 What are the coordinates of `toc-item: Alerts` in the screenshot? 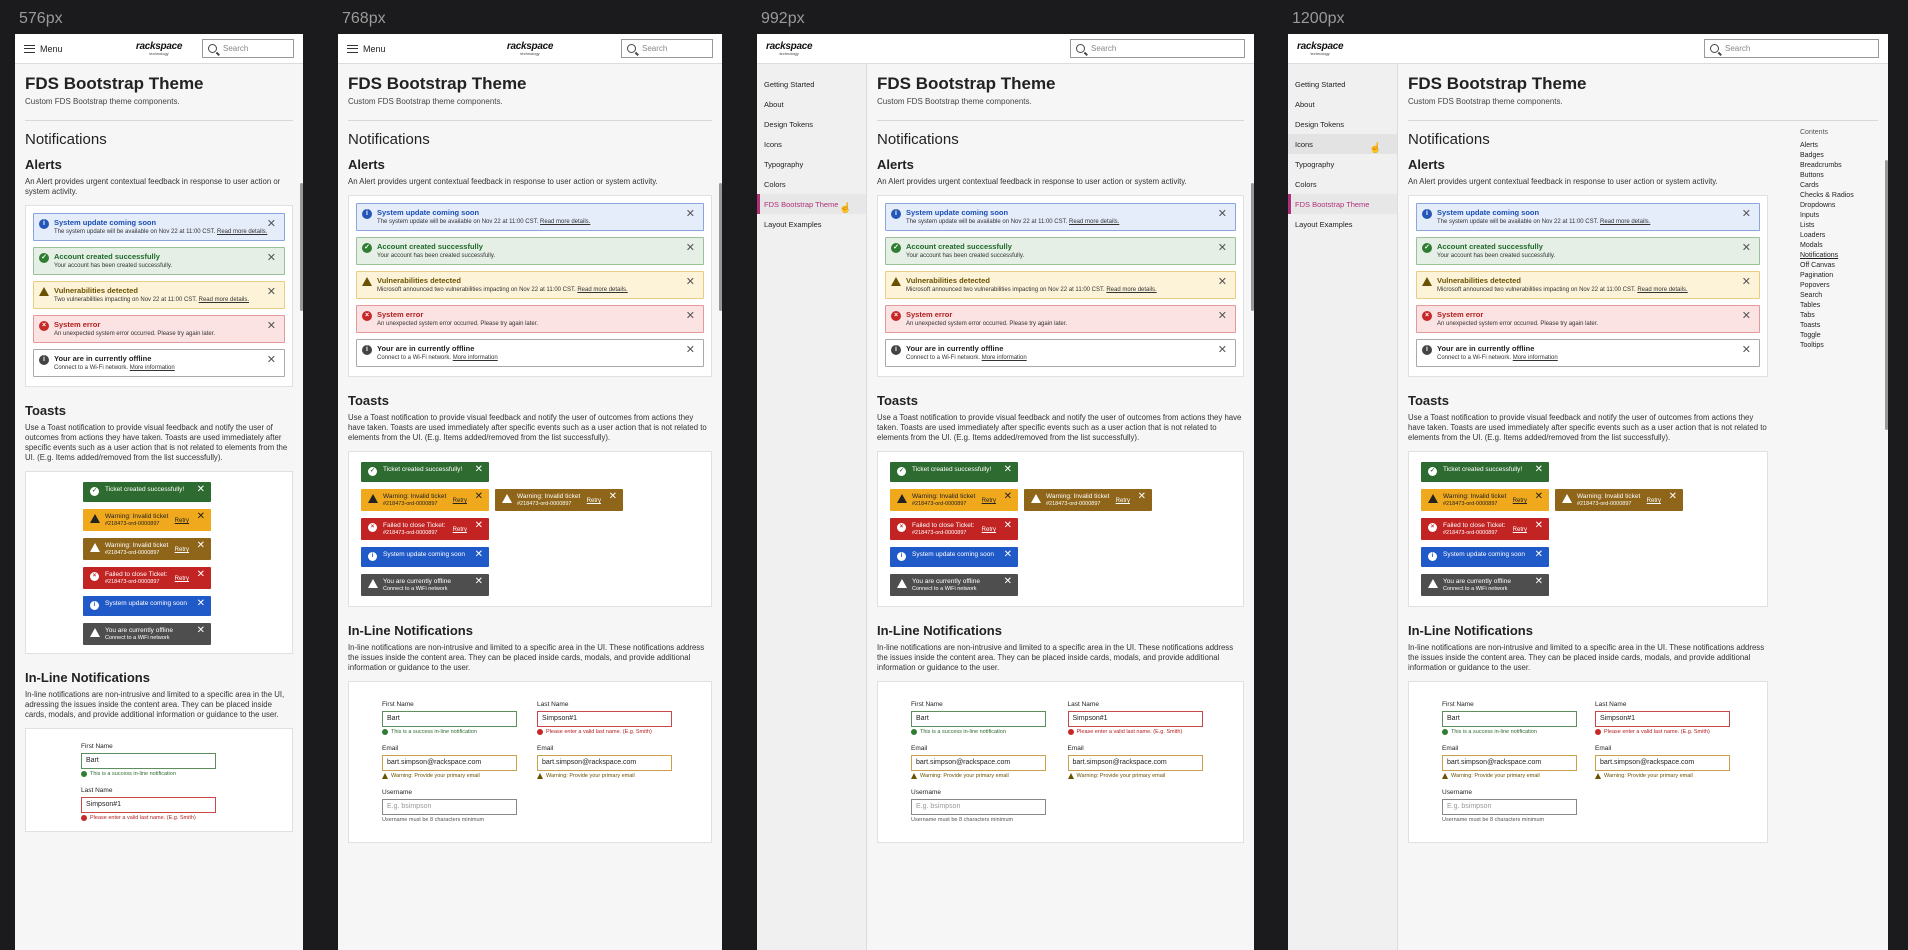 It's located at (1809, 145).